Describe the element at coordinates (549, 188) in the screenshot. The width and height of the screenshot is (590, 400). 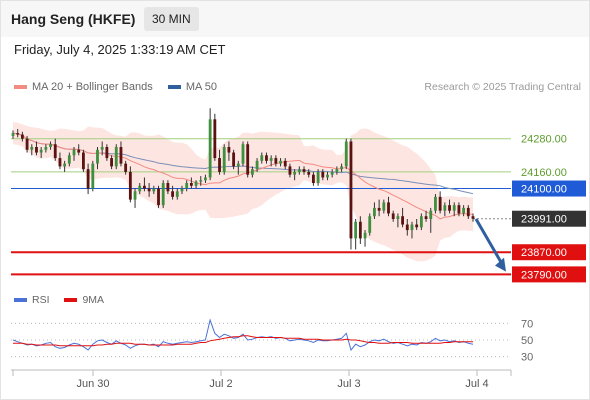
I see `level-pivot-label-box` at that location.